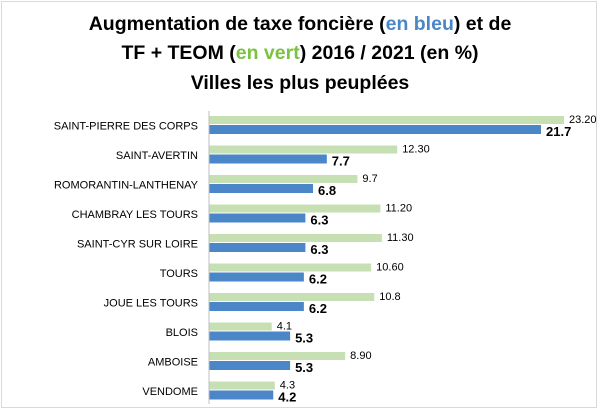 This screenshot has height=411, width=600. What do you see at coordinates (319, 220) in the screenshot?
I see `data-label-tf-chambray-les-tours: 6.3` at bounding box center [319, 220].